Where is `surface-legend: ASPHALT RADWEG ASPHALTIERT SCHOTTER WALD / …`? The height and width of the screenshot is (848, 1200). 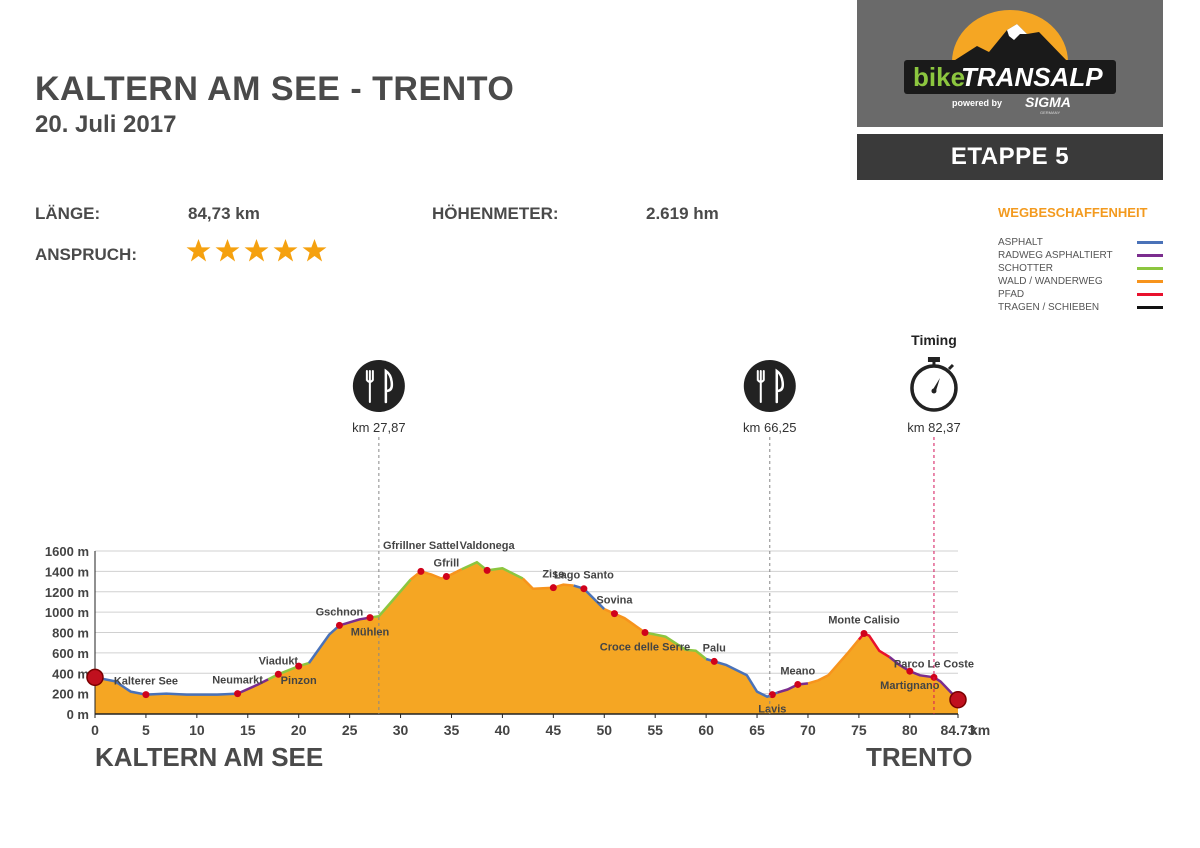
surface-legend: ASPHALT RADWEG ASPHALTIERT SCHOTTER WALD / … is located at coordinates (1080, 275).